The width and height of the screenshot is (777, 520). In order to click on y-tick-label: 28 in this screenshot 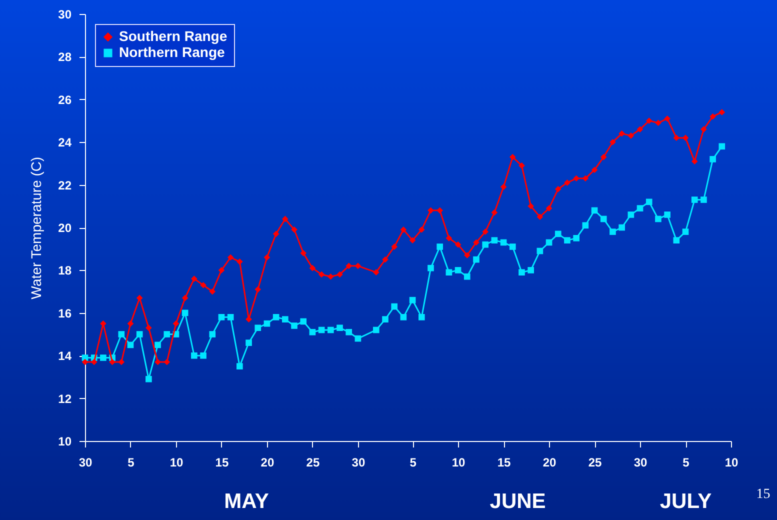, I will do `click(65, 57)`.